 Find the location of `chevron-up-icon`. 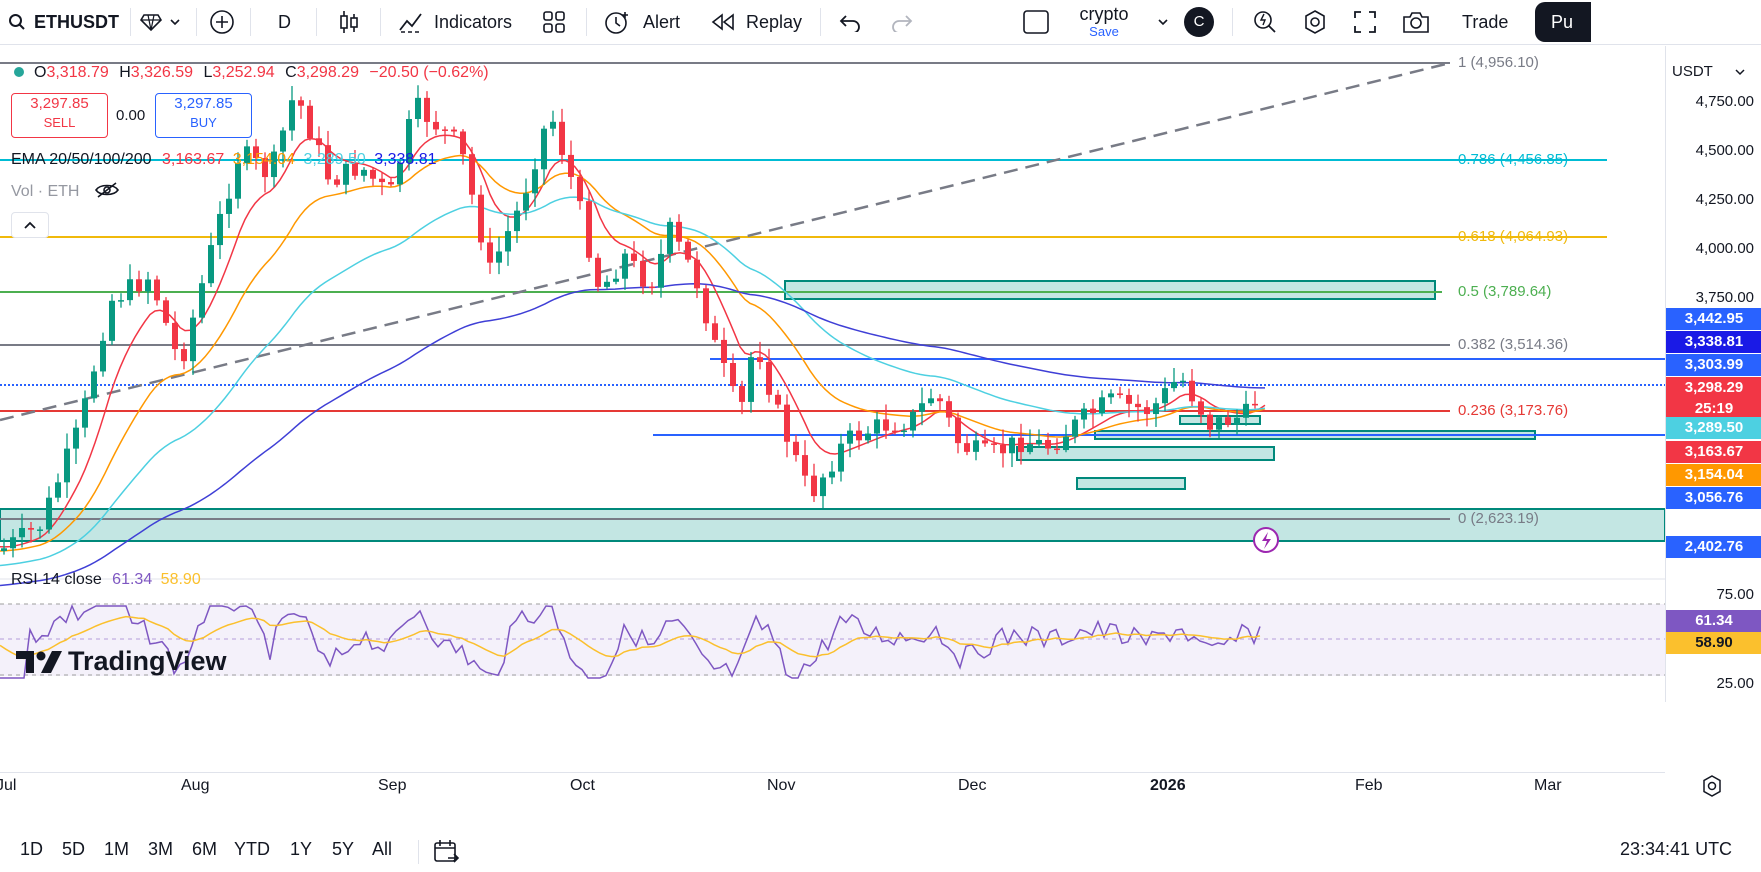

chevron-up-icon is located at coordinates (30, 225).